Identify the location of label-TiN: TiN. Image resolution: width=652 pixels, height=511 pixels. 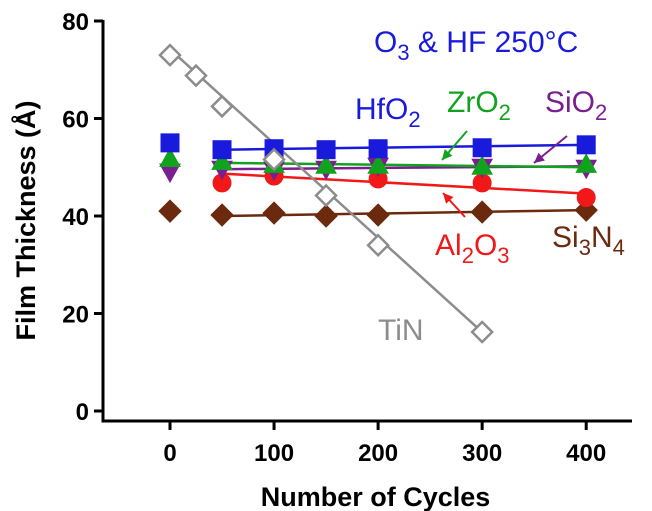
(401, 330).